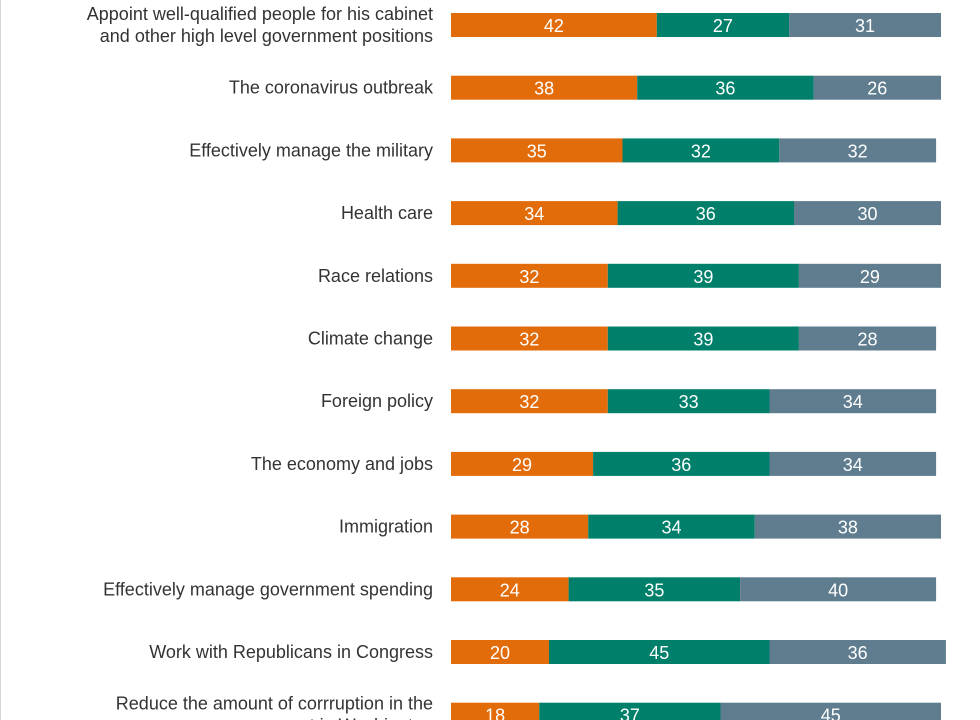 The height and width of the screenshot is (720, 980). I want to click on category-label: Immigration, so click(386, 527).